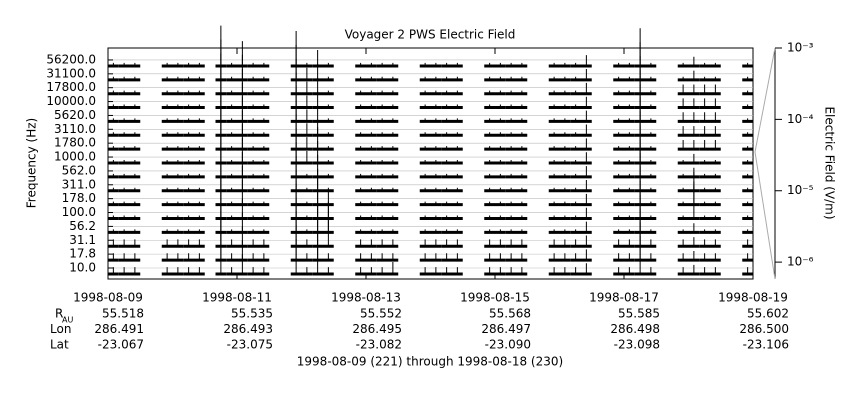 The height and width of the screenshot is (404, 860). What do you see at coordinates (79, 212) in the screenshot?
I see `y-tick-label: 100.0` at bounding box center [79, 212].